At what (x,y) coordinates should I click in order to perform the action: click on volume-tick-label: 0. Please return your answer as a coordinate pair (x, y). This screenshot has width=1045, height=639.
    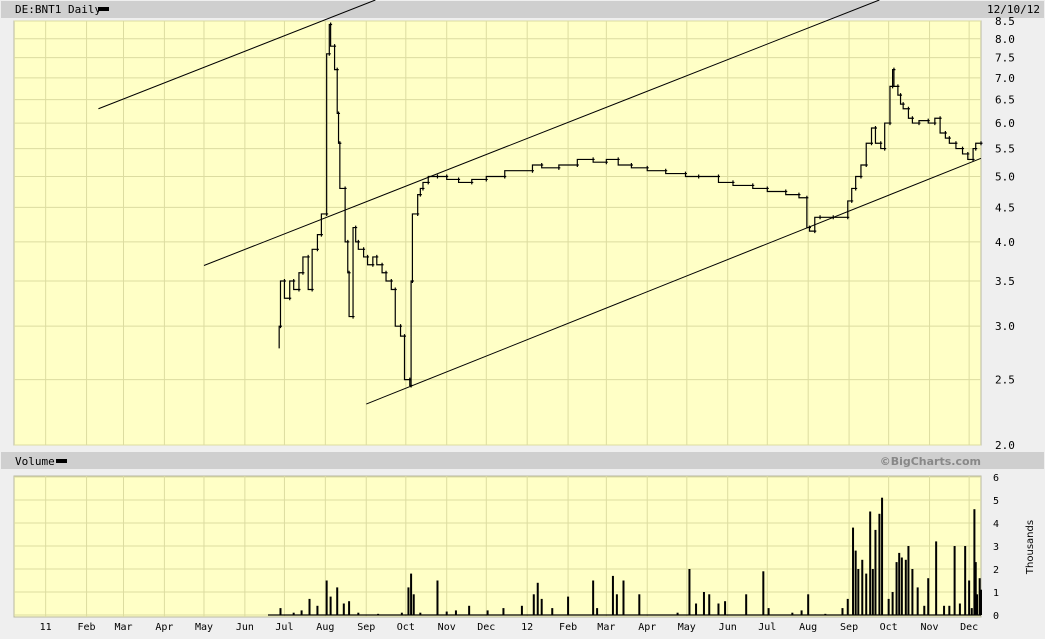
    Looking at the image, I should click on (996, 616).